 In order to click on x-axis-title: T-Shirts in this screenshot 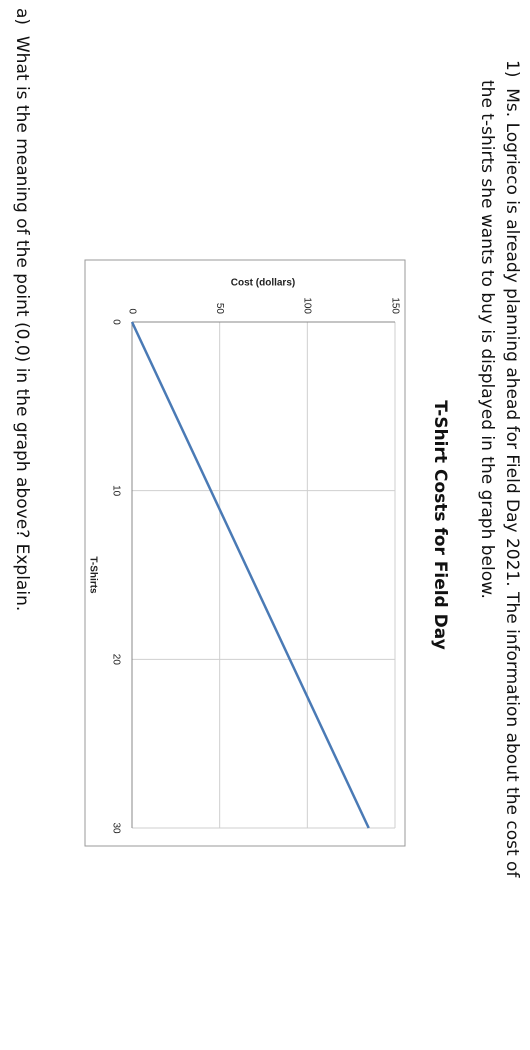, I will do `click(92, 575)`.